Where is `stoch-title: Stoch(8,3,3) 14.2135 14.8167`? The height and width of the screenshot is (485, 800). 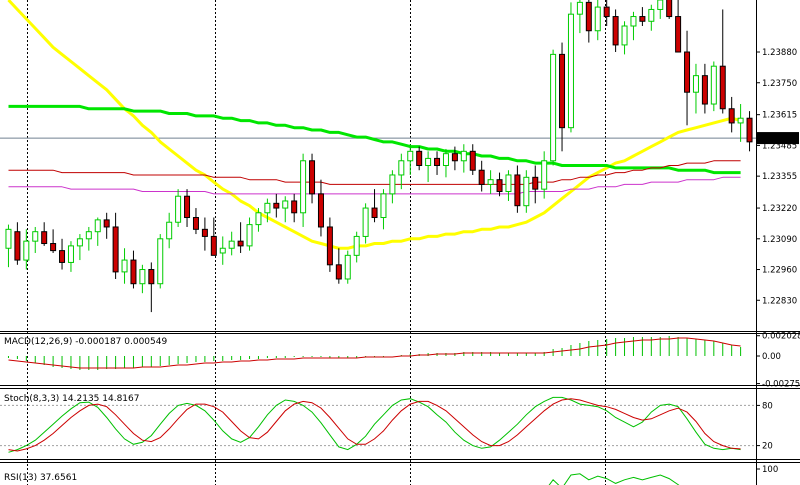 stoch-title: Stoch(8,3,3) 14.2135 14.8167 is located at coordinates (71, 399).